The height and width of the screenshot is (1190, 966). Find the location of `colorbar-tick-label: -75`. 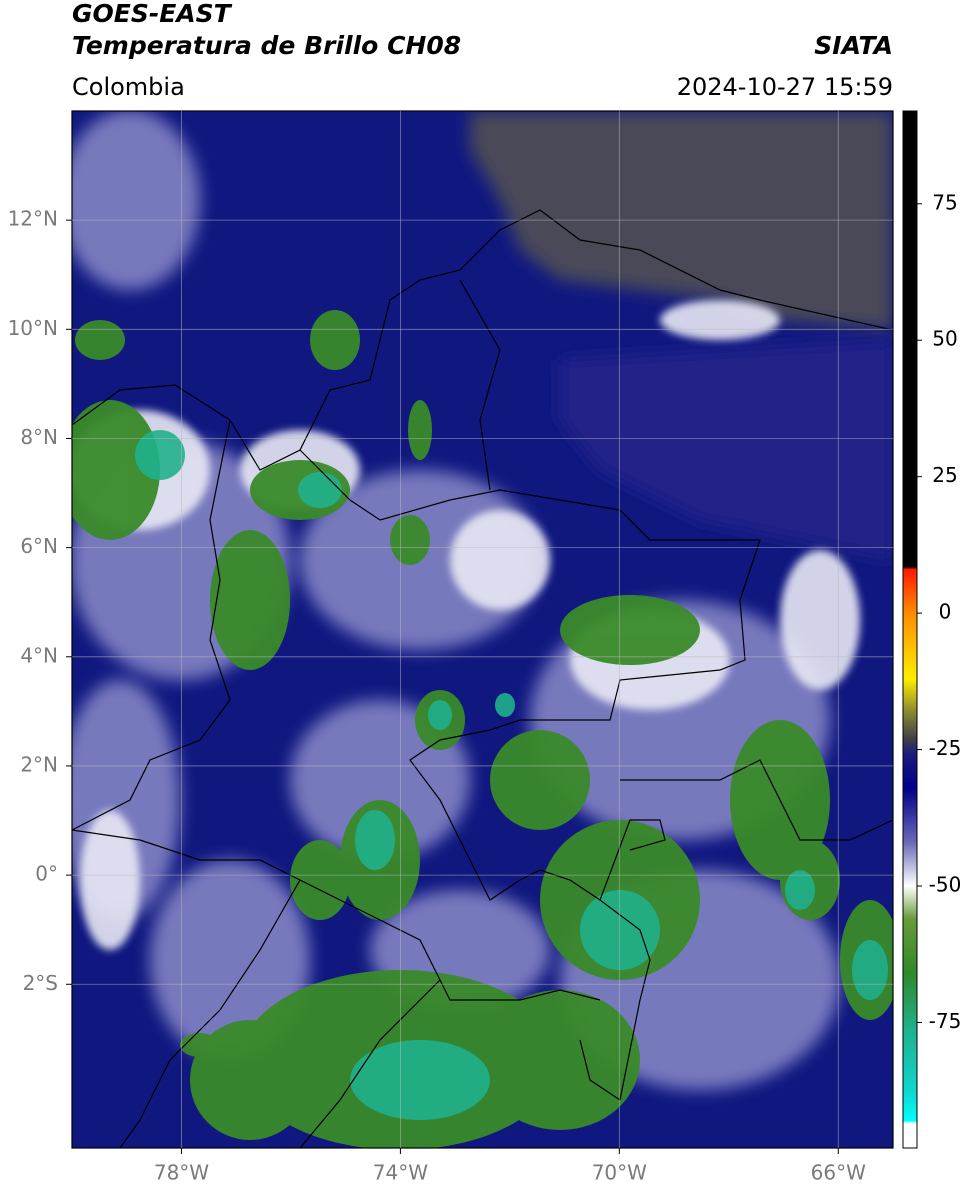

colorbar-tick-label: -75 is located at coordinates (945, 1021).